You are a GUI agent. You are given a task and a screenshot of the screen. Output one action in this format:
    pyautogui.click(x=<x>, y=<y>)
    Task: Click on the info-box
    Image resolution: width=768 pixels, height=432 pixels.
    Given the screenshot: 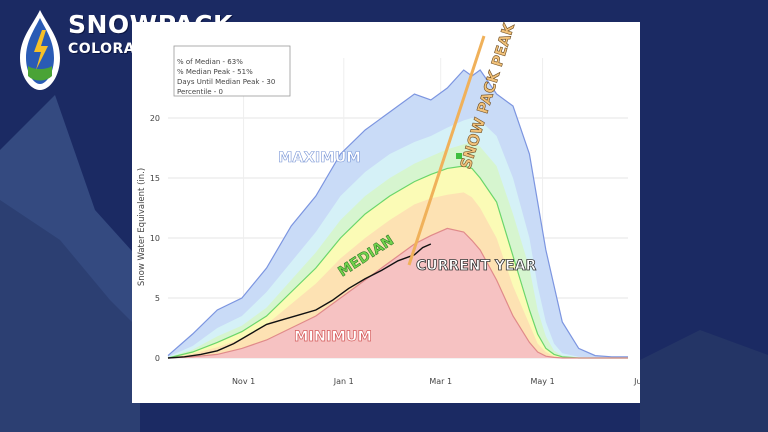 What is the action you would take?
    pyautogui.click(x=232, y=71)
    